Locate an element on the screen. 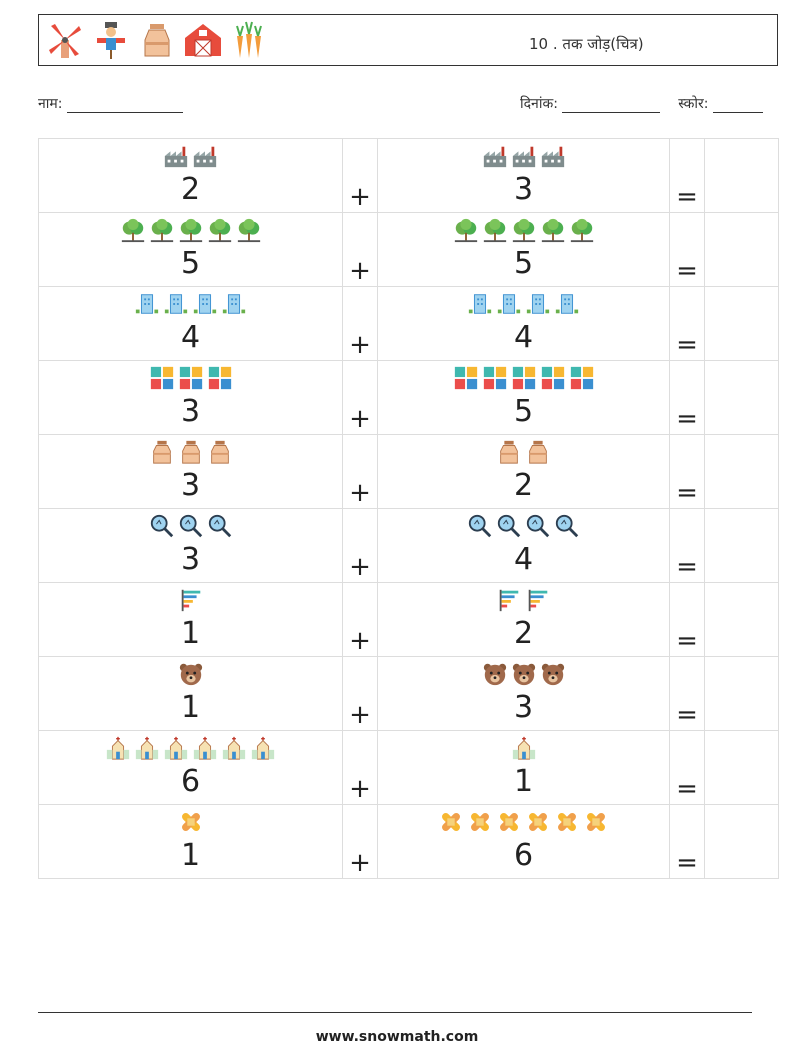 The width and height of the screenshot is (794, 1053). right-term-number: 1 is located at coordinates (523, 781).